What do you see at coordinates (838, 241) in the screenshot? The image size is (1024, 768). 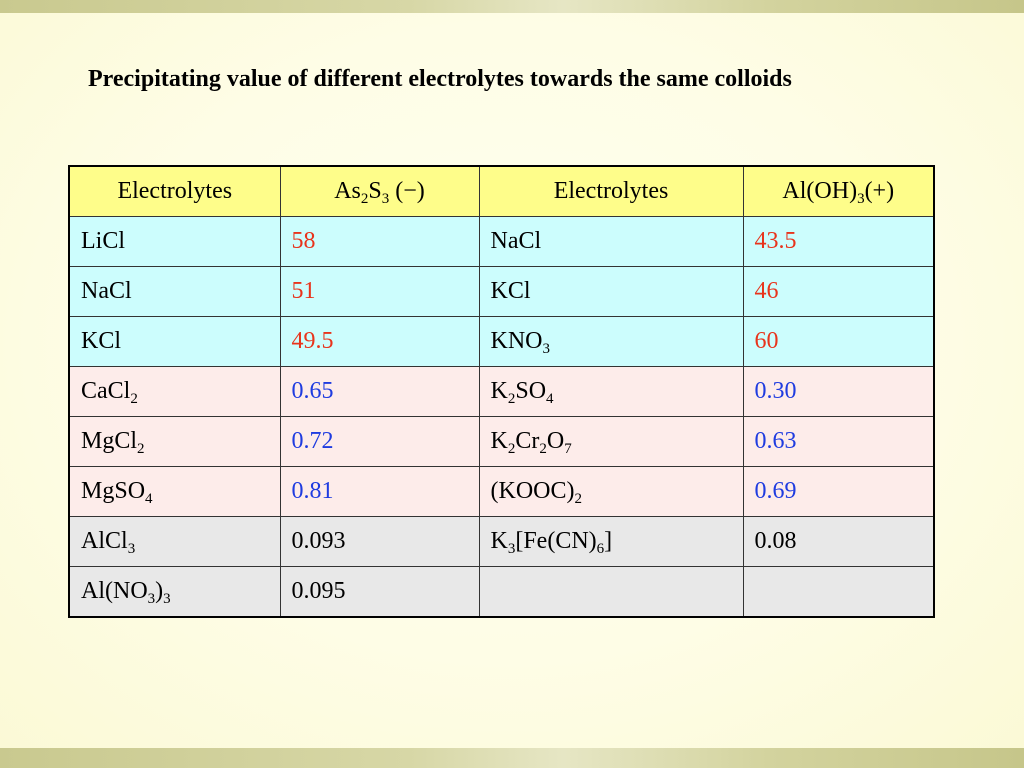 I see `cell-value-aloh3: 43.5` at bounding box center [838, 241].